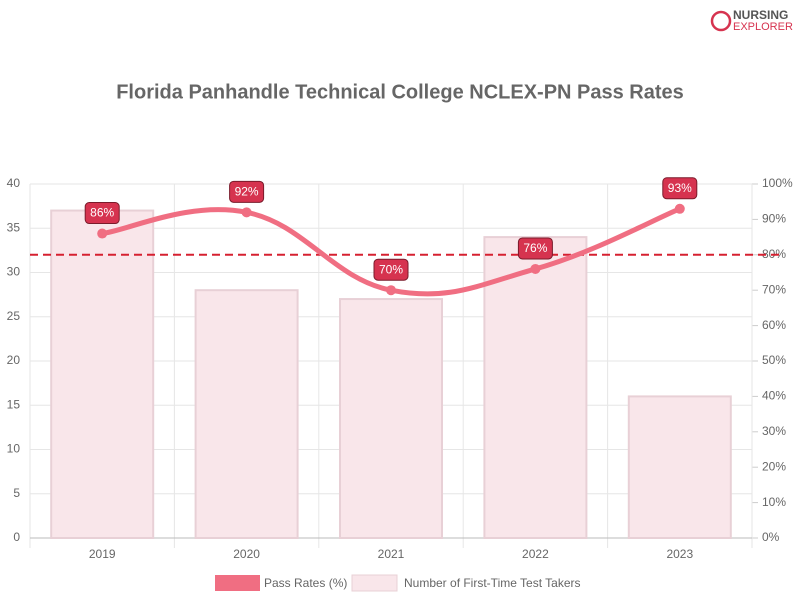 This screenshot has width=800, height=600. Describe the element at coordinates (391, 554) in the screenshot. I see `x-tick-label: 2021` at that location.